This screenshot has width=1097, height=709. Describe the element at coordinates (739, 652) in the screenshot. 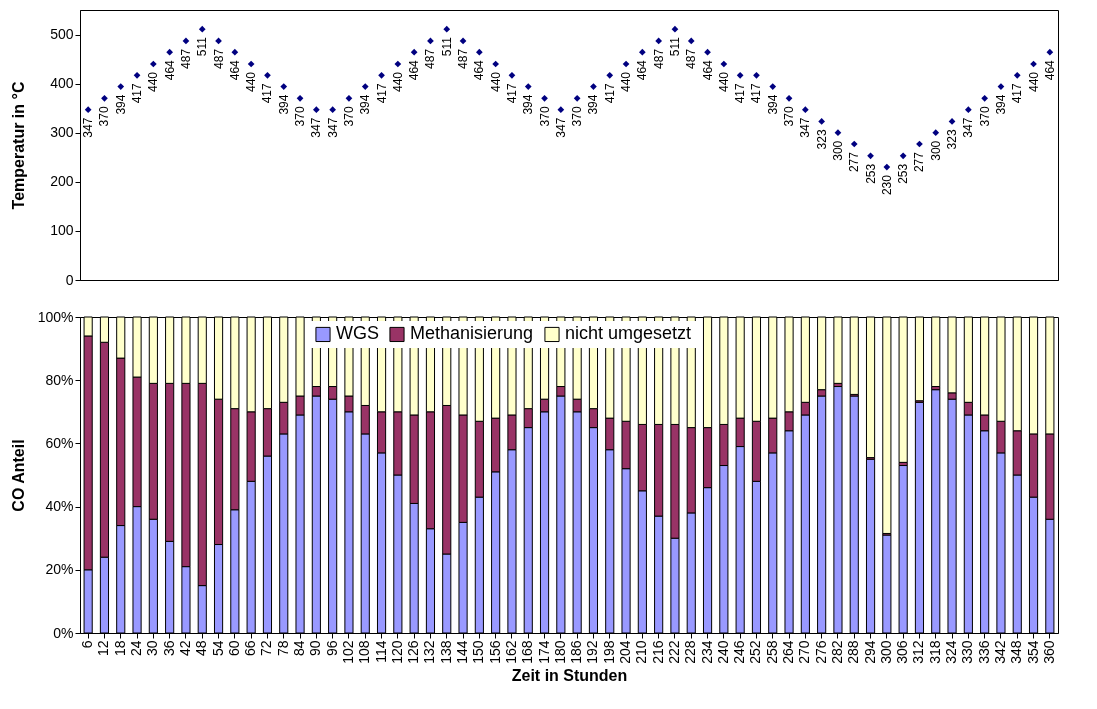

I see `x-tick-label: 246` at that location.